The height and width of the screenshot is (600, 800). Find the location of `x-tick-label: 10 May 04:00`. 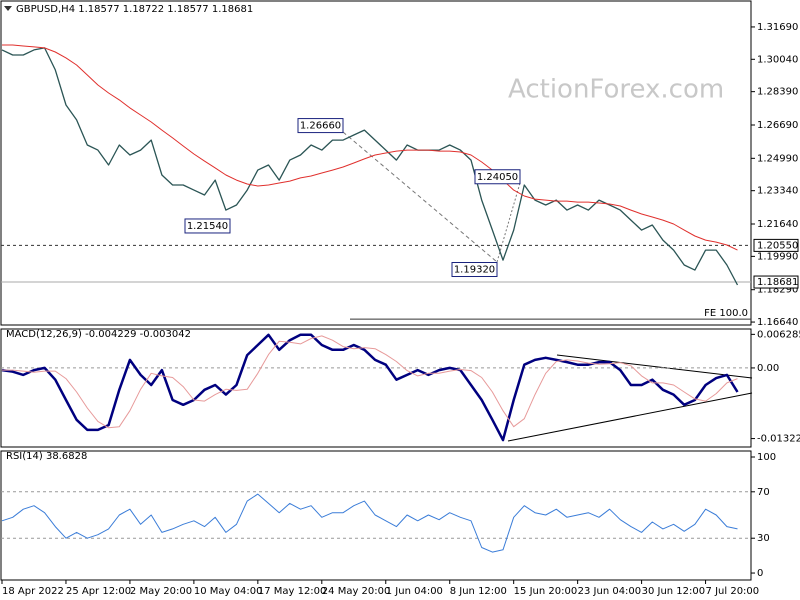

x-tick-label: 10 May 04:00 is located at coordinates (228, 591).